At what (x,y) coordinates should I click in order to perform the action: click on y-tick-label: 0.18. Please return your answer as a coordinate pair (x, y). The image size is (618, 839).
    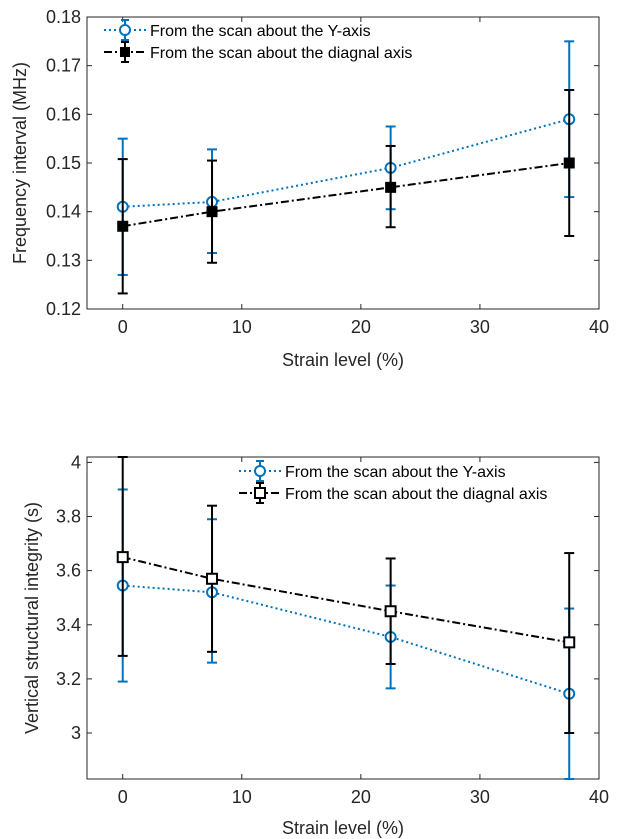
    Looking at the image, I should click on (63, 17).